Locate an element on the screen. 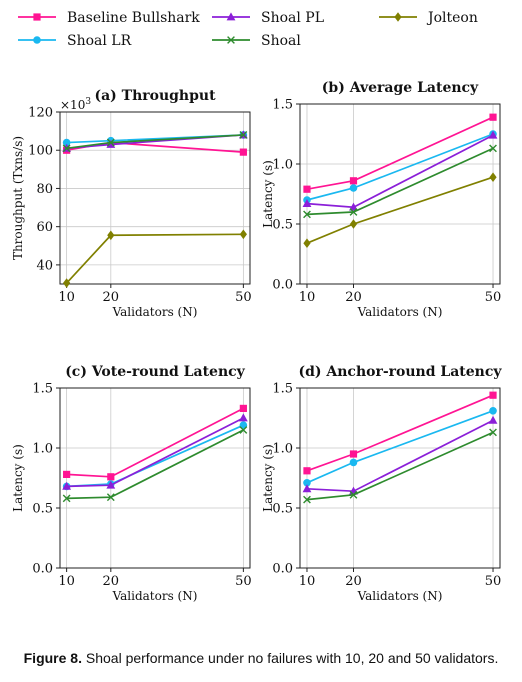  panel-title: (c) Vote-round Latency is located at coordinates (155, 372).